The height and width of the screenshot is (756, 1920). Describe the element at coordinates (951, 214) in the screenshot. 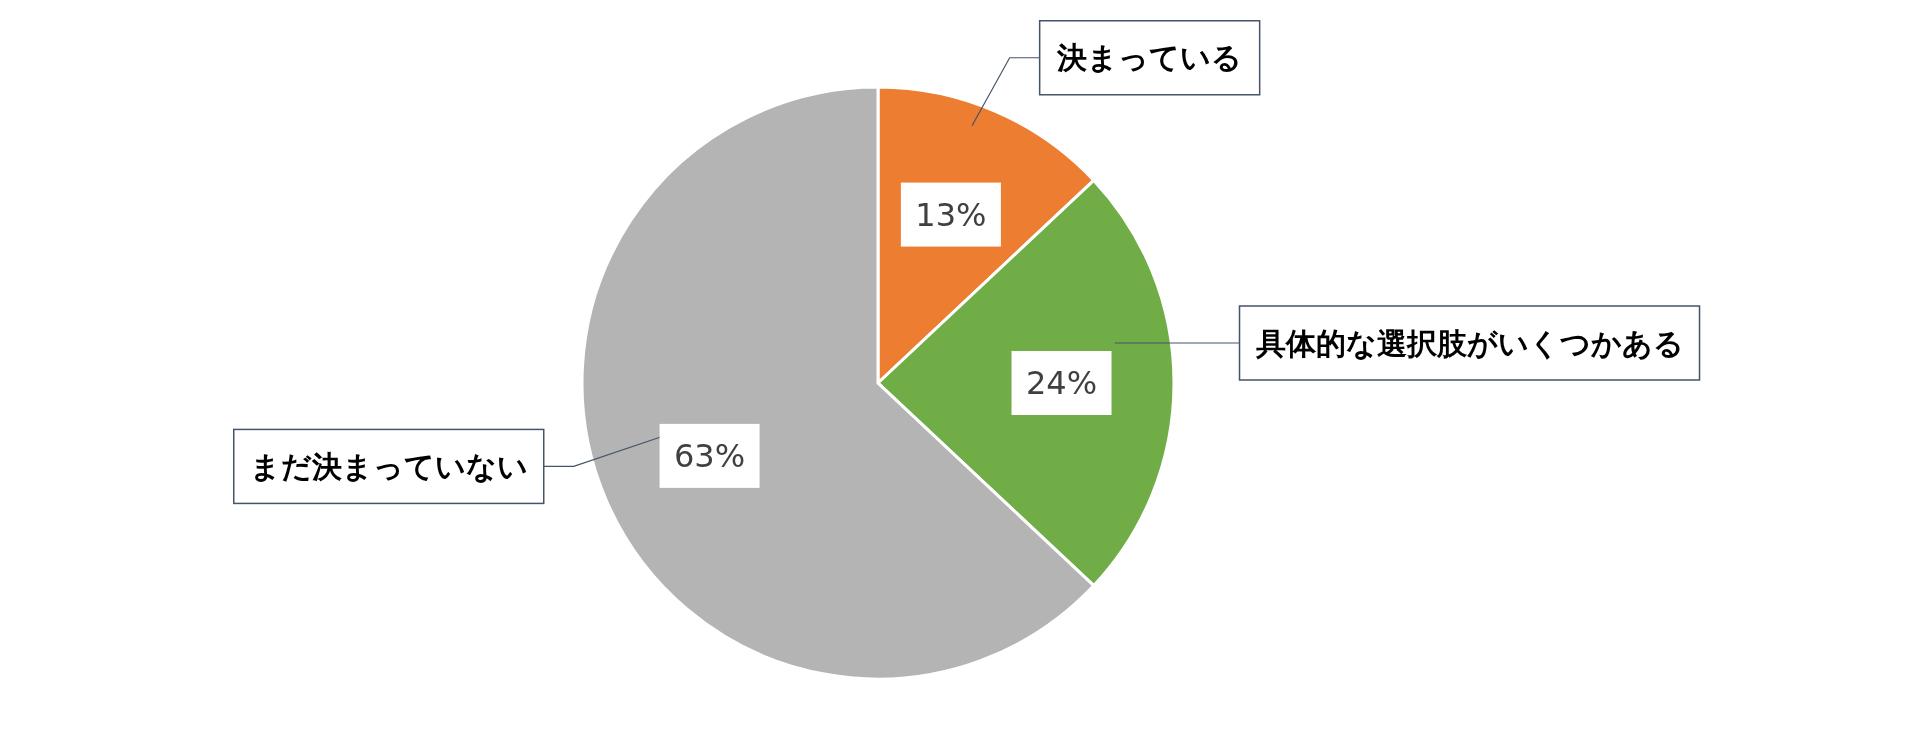

I see `data-label: 13%` at that location.